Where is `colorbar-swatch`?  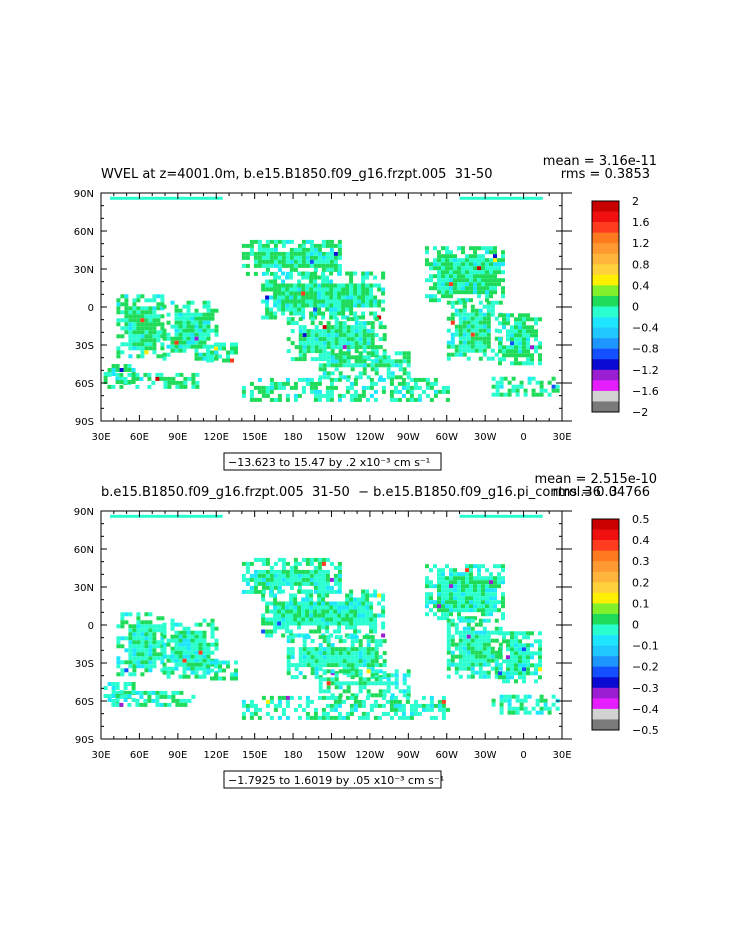 colorbar-swatch is located at coordinates (605, 619).